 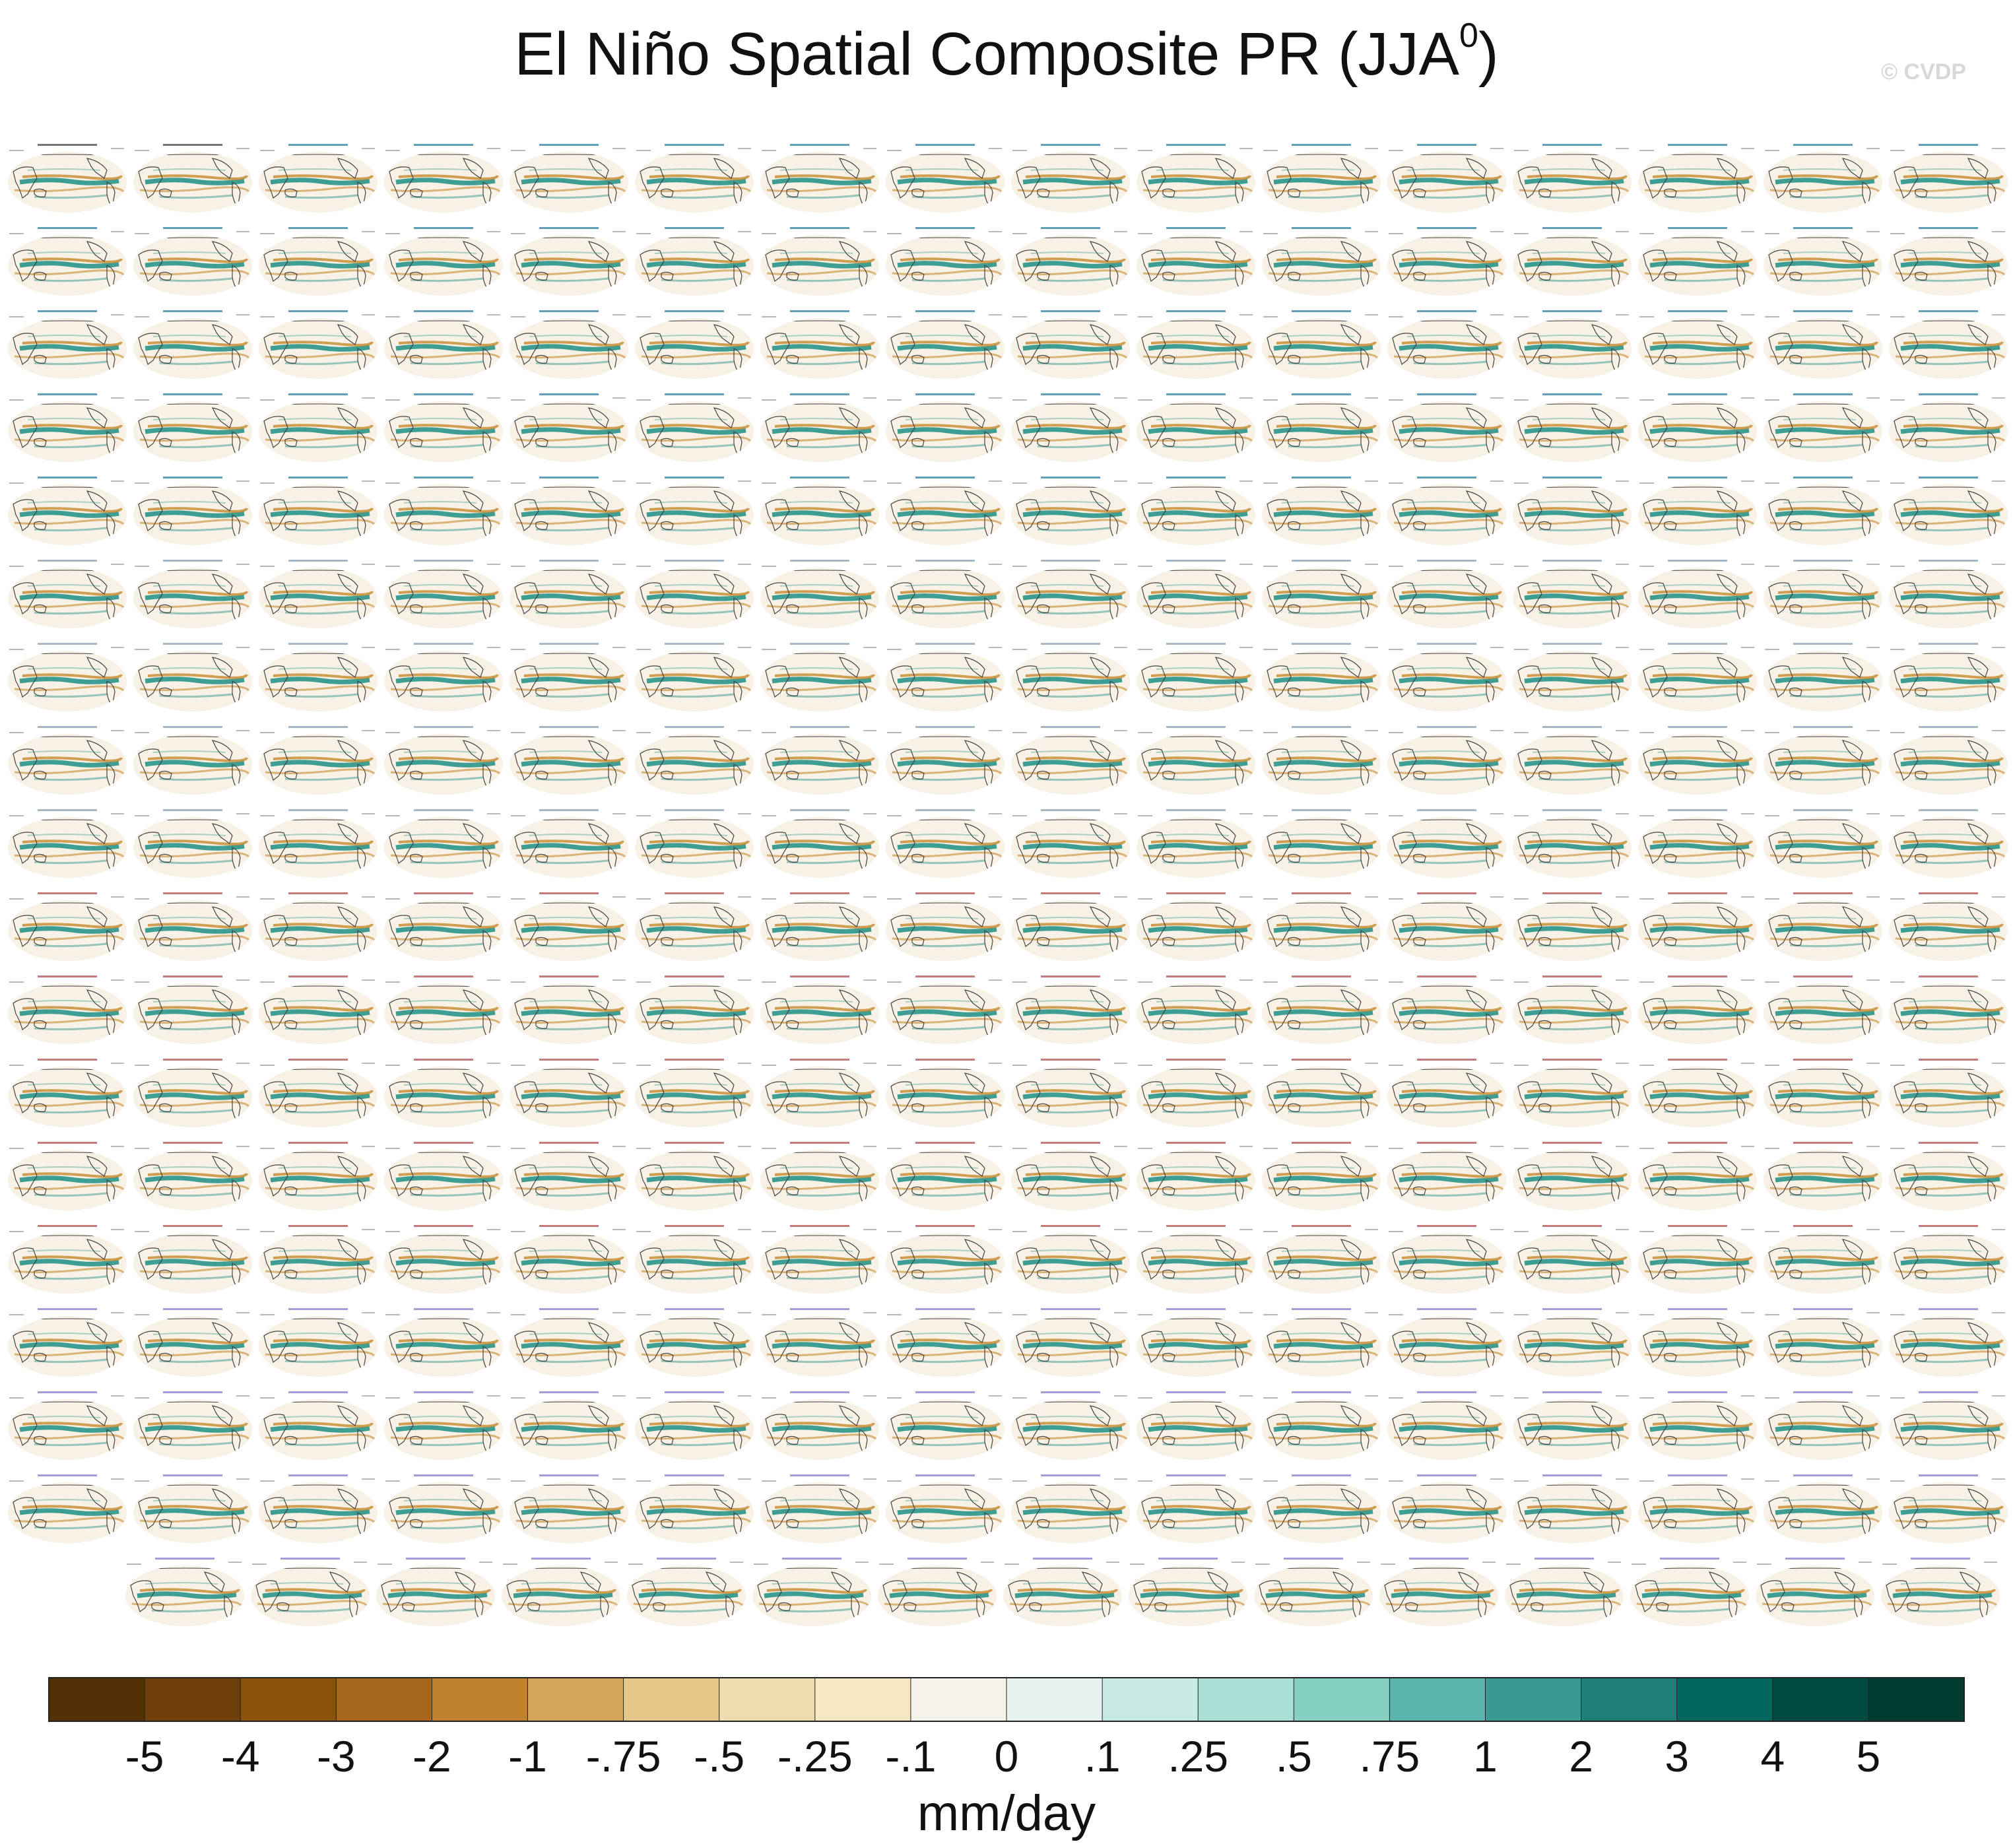 I want to click on colorbar-tick-label: -.5, so click(x=719, y=1757).